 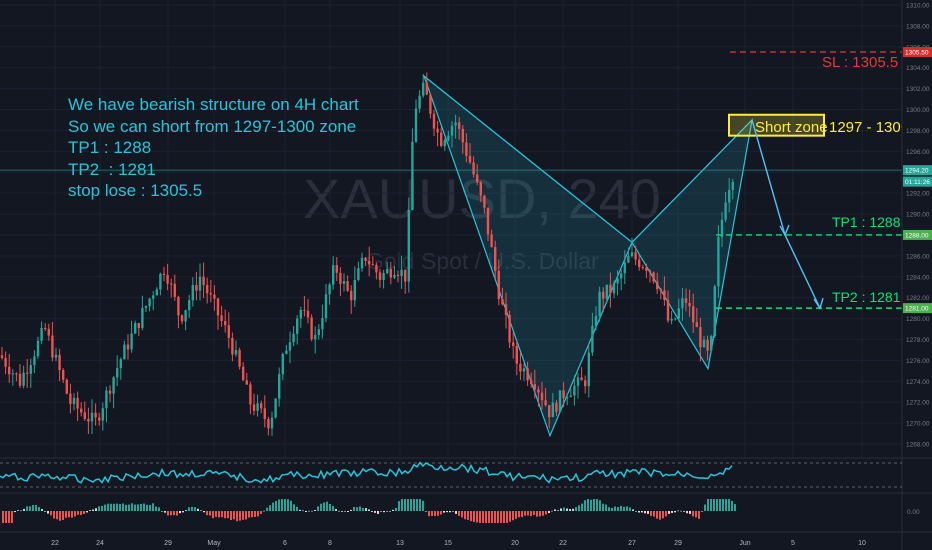 I want to click on time-tick-label: 27, so click(x=632, y=543).